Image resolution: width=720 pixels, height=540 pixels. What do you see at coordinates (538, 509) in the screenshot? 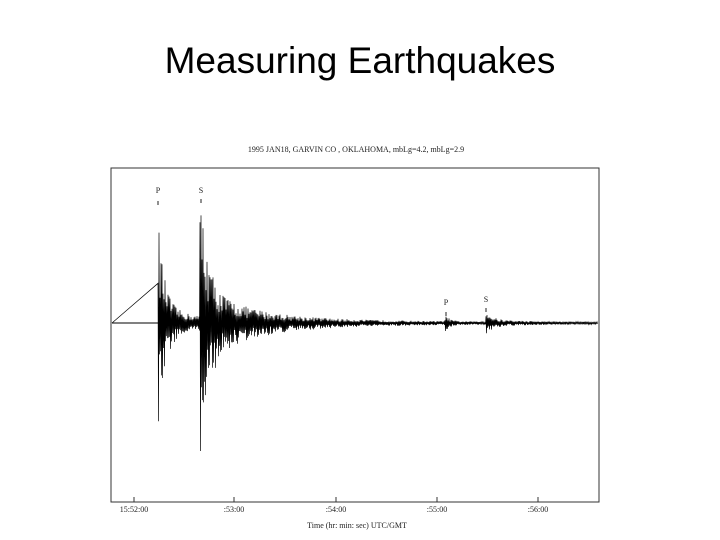
I see `x-tick-label: :56:00` at bounding box center [538, 509].